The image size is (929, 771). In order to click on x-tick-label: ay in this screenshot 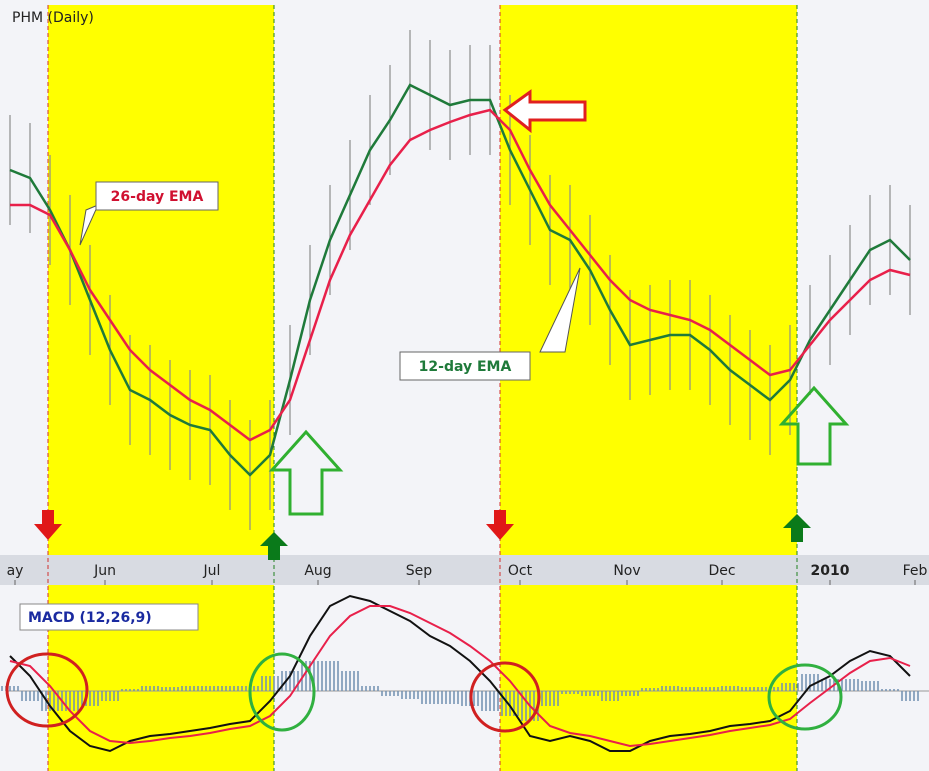, I will do `click(15, 571)`.